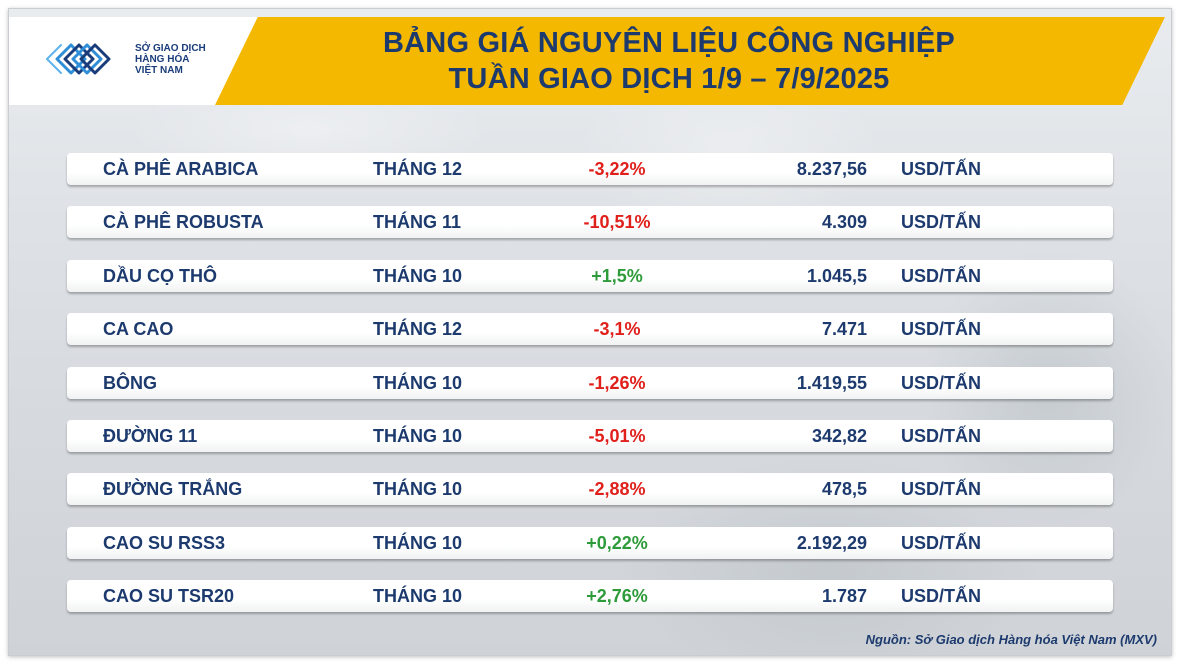 The width and height of the screenshot is (1180, 664). I want to click on commodity-name: CÀ PHÊ ARABICA, so click(181, 169).